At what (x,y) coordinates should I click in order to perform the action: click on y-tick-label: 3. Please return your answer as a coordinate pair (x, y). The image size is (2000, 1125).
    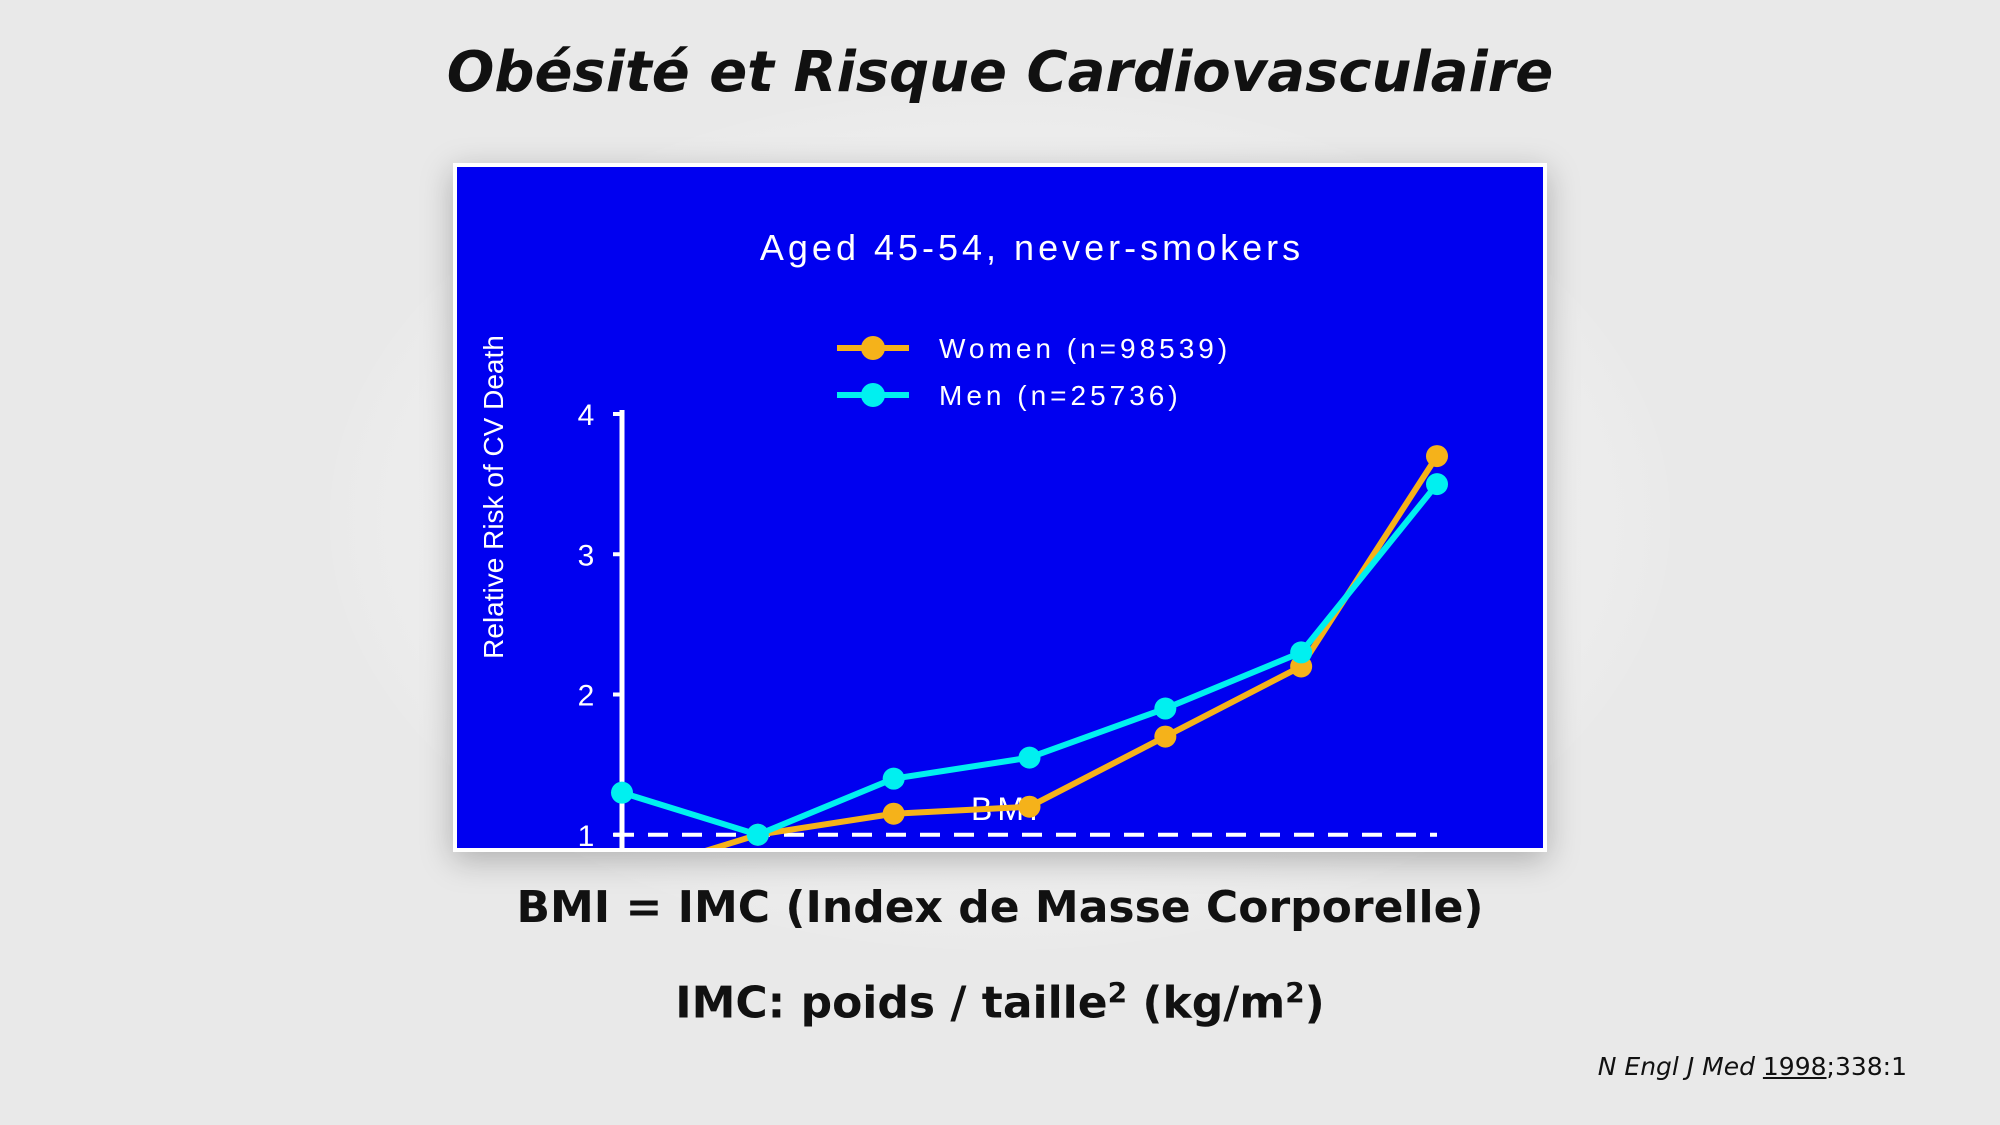
    Looking at the image, I should click on (586, 555).